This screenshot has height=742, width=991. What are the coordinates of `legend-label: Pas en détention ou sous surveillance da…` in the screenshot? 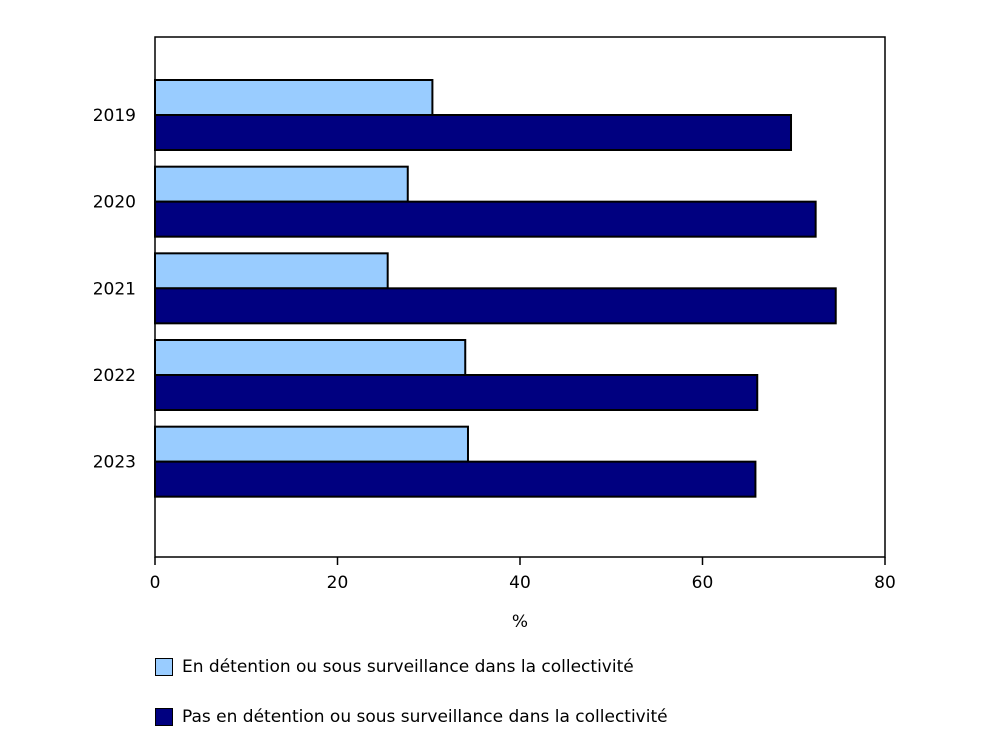 It's located at (425, 717).